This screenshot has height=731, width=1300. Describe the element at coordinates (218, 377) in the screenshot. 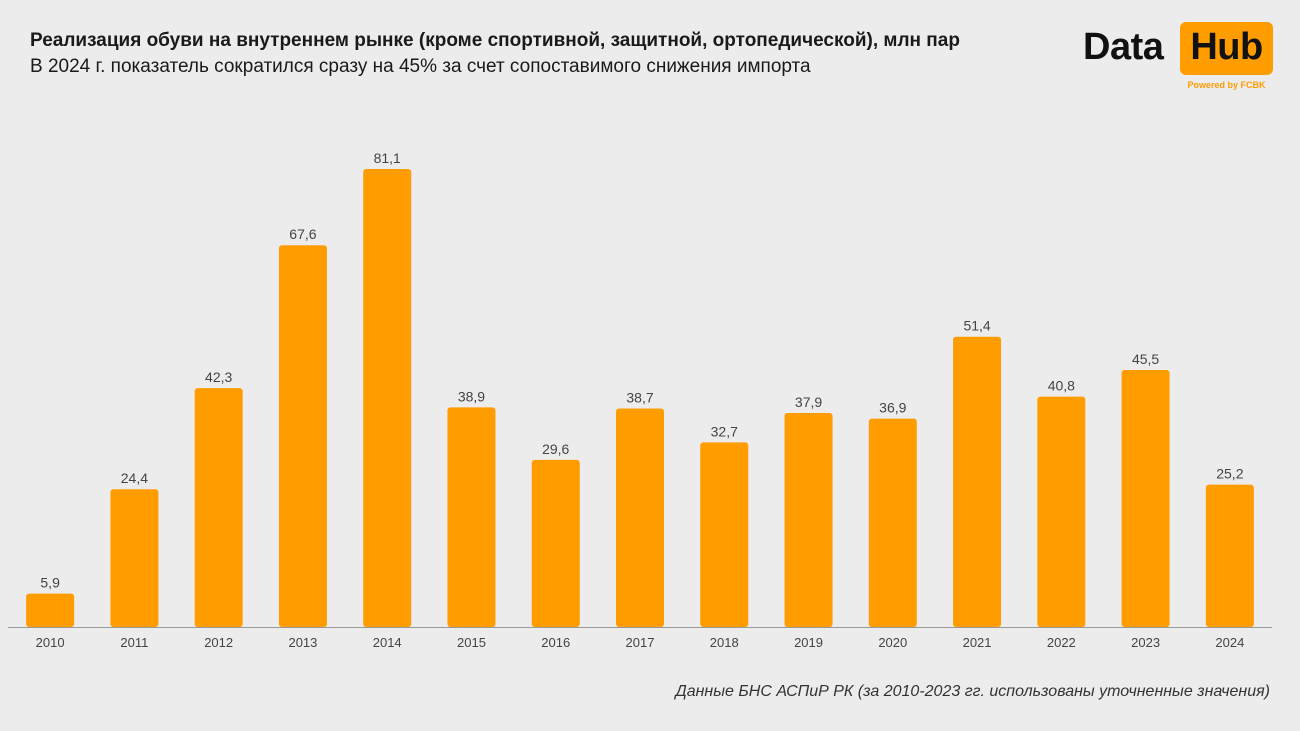

I see `value-label-2012: 42,3` at that location.